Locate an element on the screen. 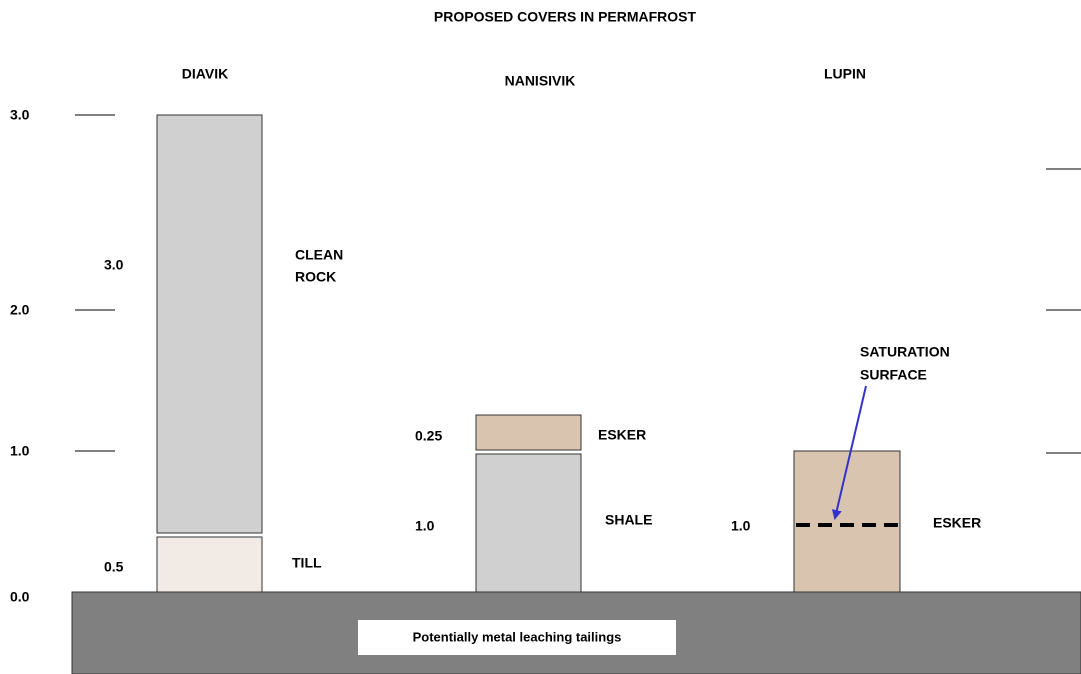  column-name: NANISIVIK is located at coordinates (540, 81).